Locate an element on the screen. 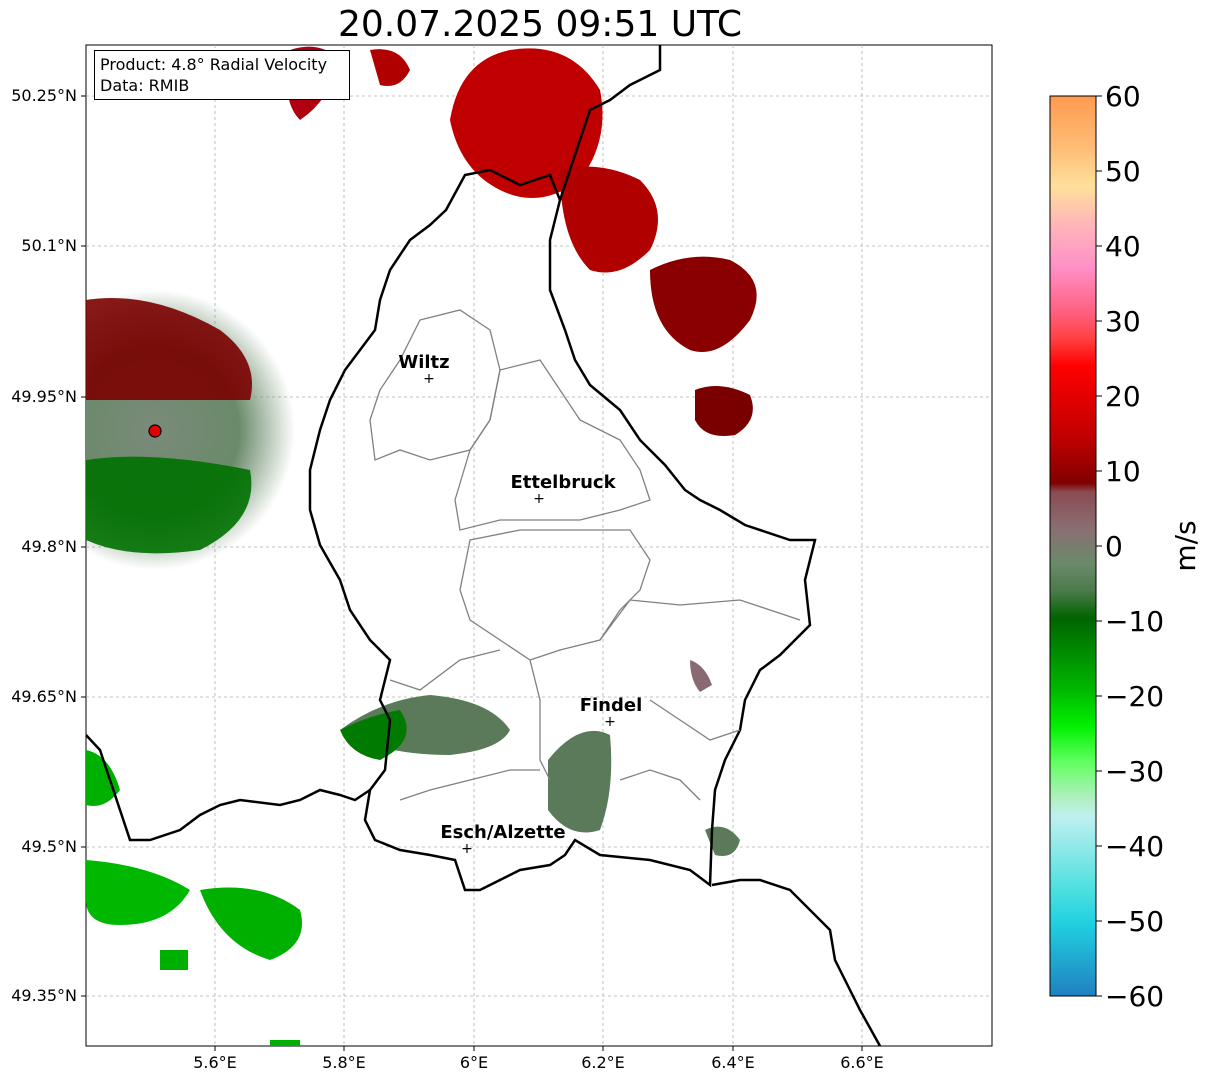 This screenshot has width=1207, height=1081. city-ettelbruck: Ettelbruck + is located at coordinates (563, 489).